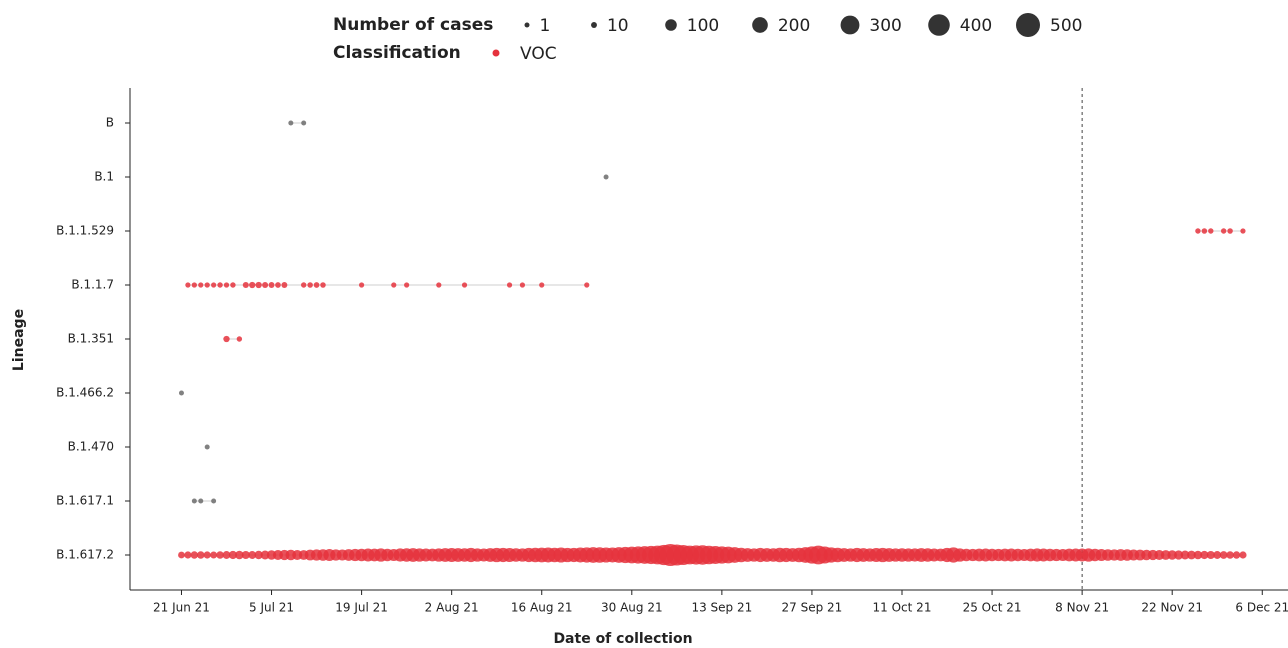 The height and width of the screenshot is (648, 1288). What do you see at coordinates (976, 26) in the screenshot?
I see `size-legend-label: 400` at bounding box center [976, 26].